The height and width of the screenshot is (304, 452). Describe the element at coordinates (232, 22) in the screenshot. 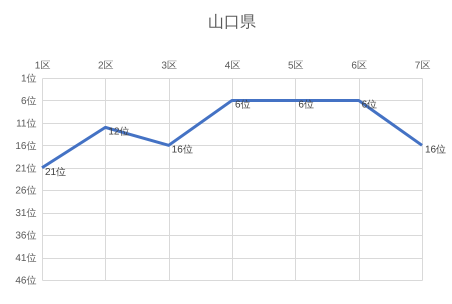

I see `chart-title: 山口県` at that location.